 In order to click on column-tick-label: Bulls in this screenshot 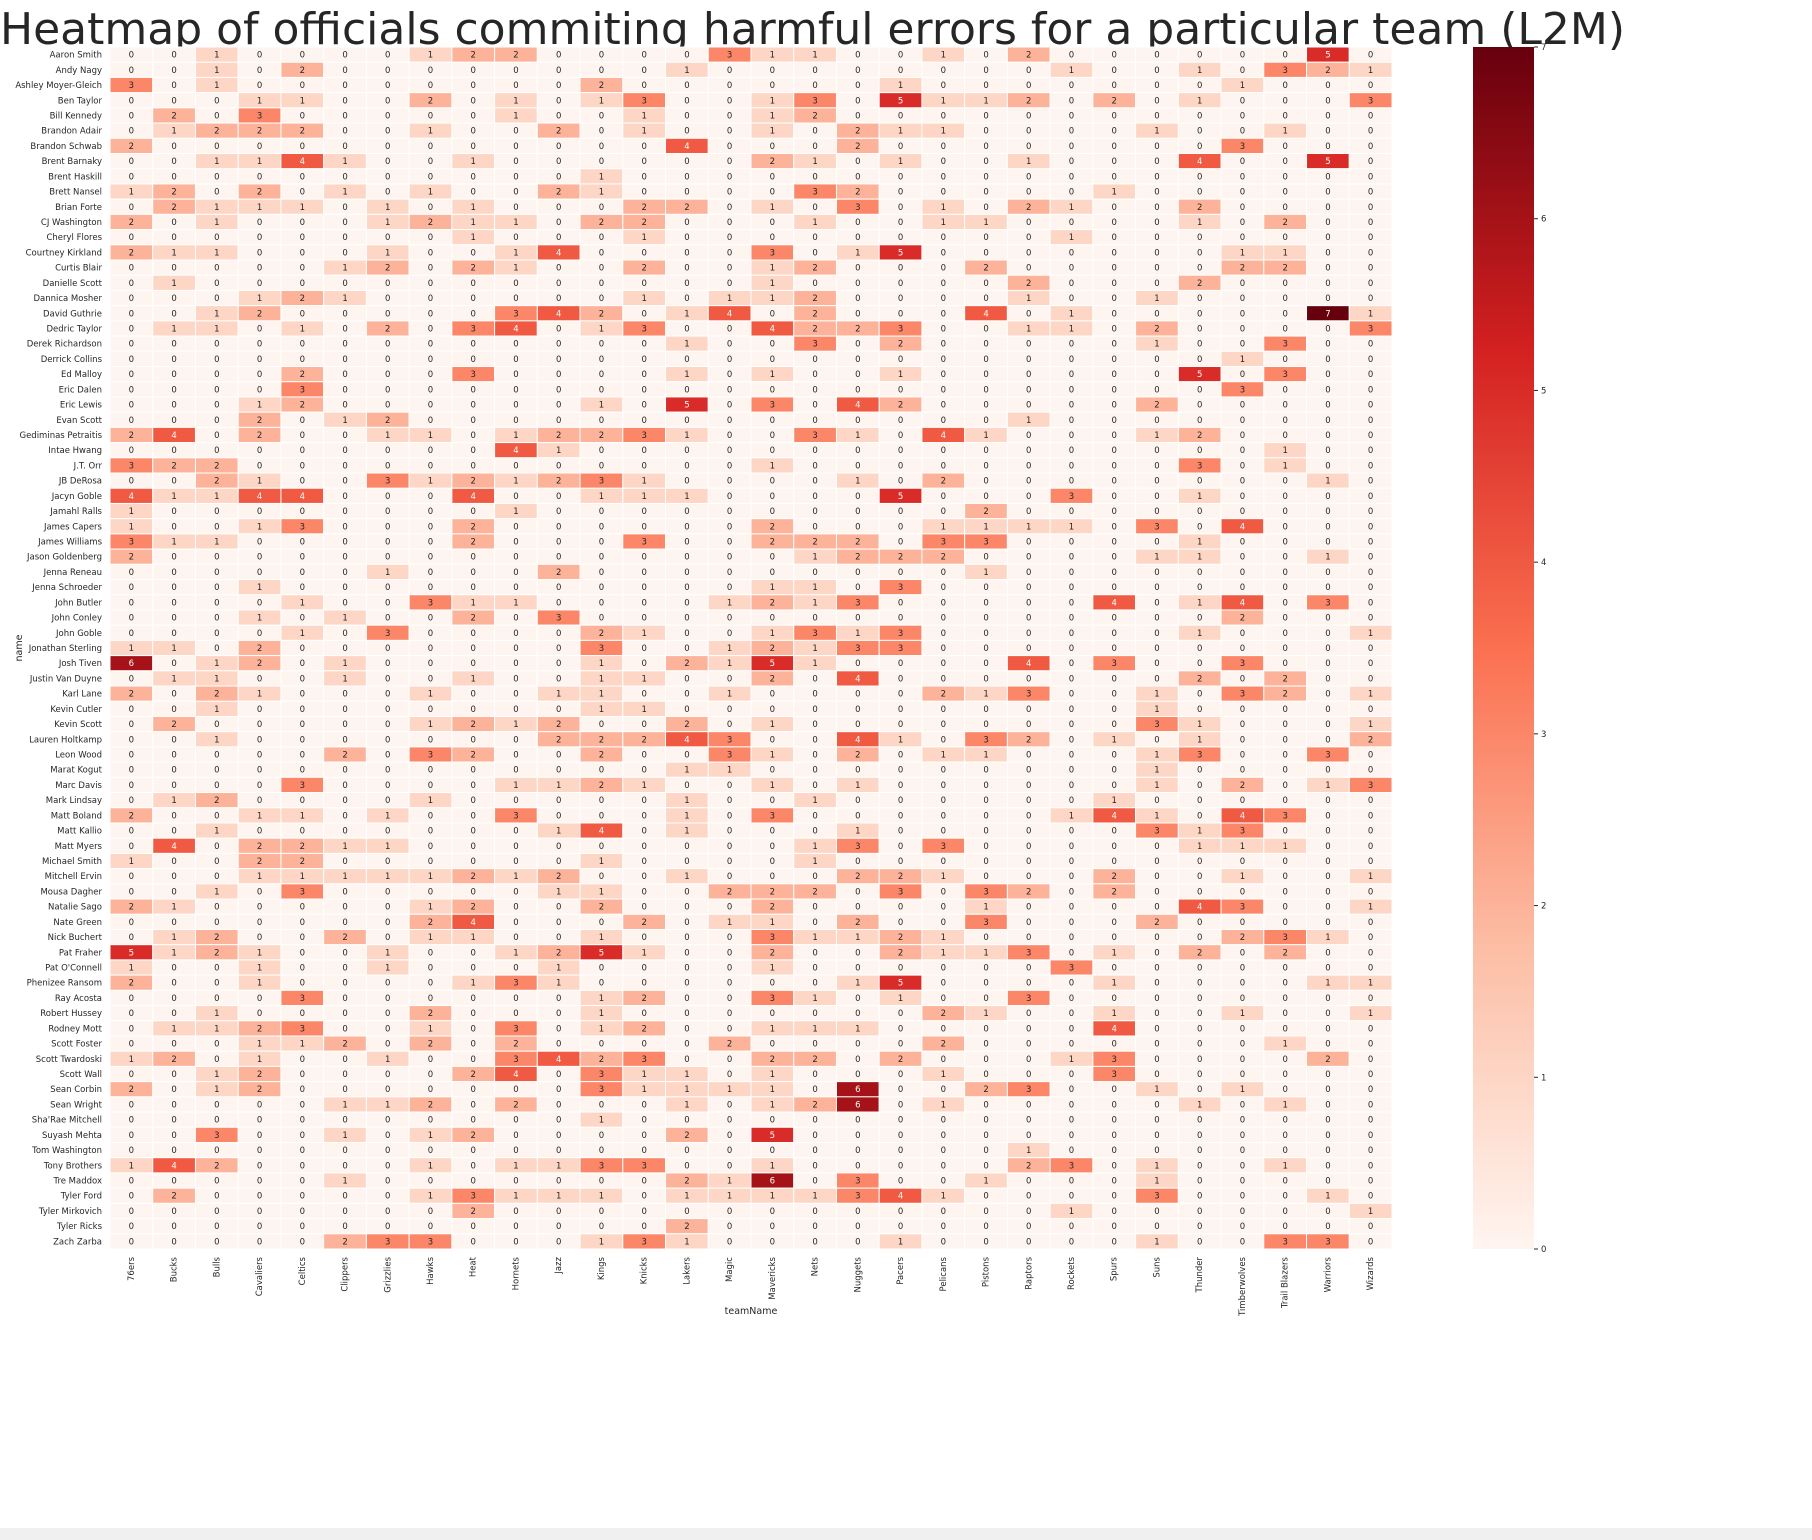, I will do `click(217, 1266)`.